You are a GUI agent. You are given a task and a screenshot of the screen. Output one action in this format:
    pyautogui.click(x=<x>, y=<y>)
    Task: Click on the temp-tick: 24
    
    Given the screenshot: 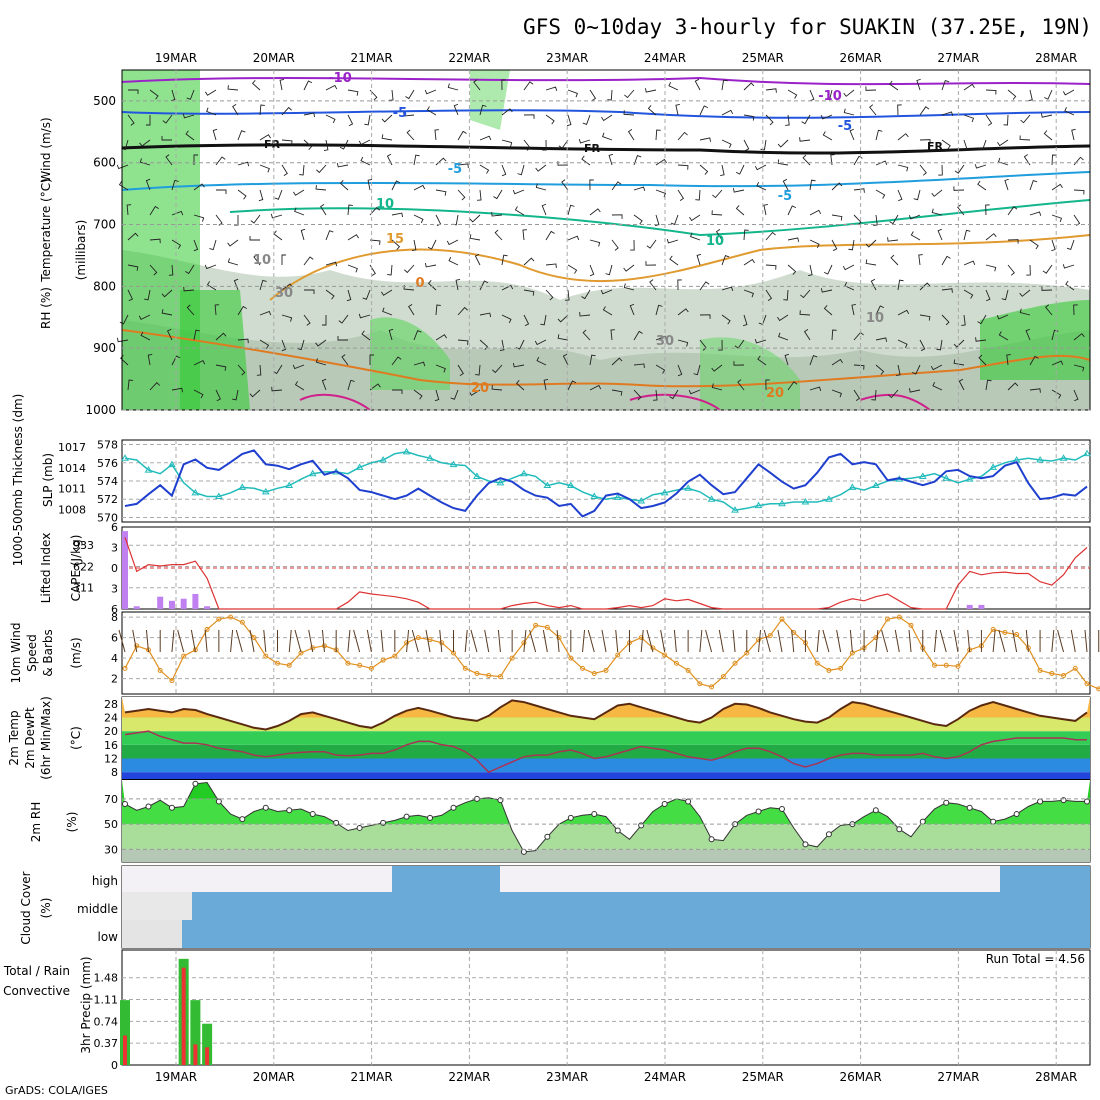 What is the action you would take?
    pyautogui.click(x=111, y=718)
    